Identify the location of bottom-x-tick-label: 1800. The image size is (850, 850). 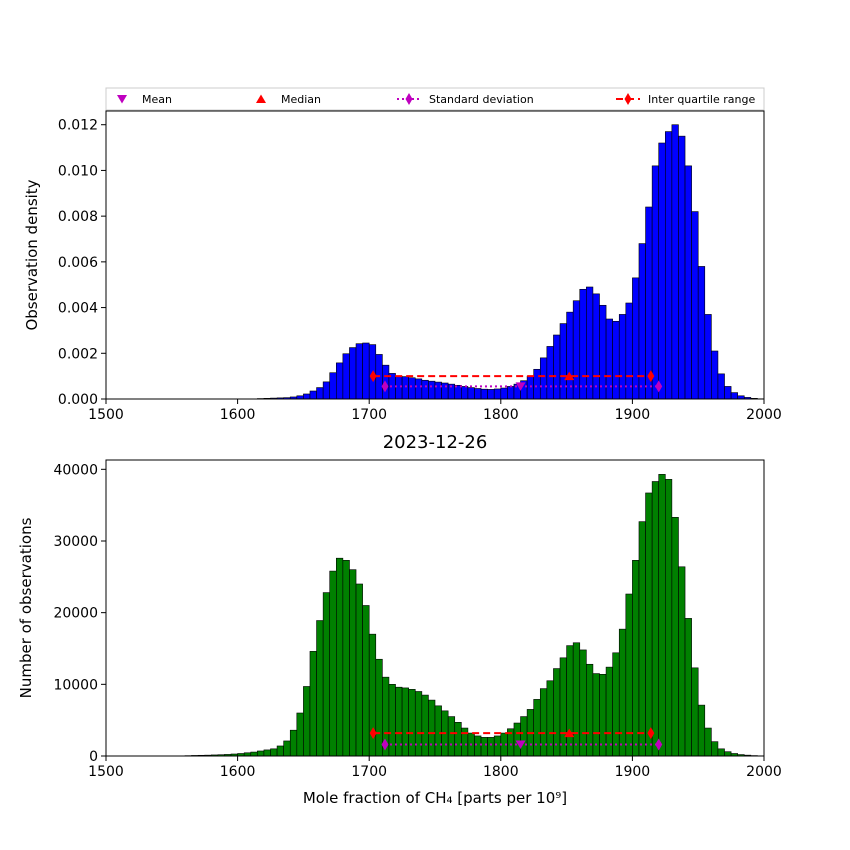
(501, 772).